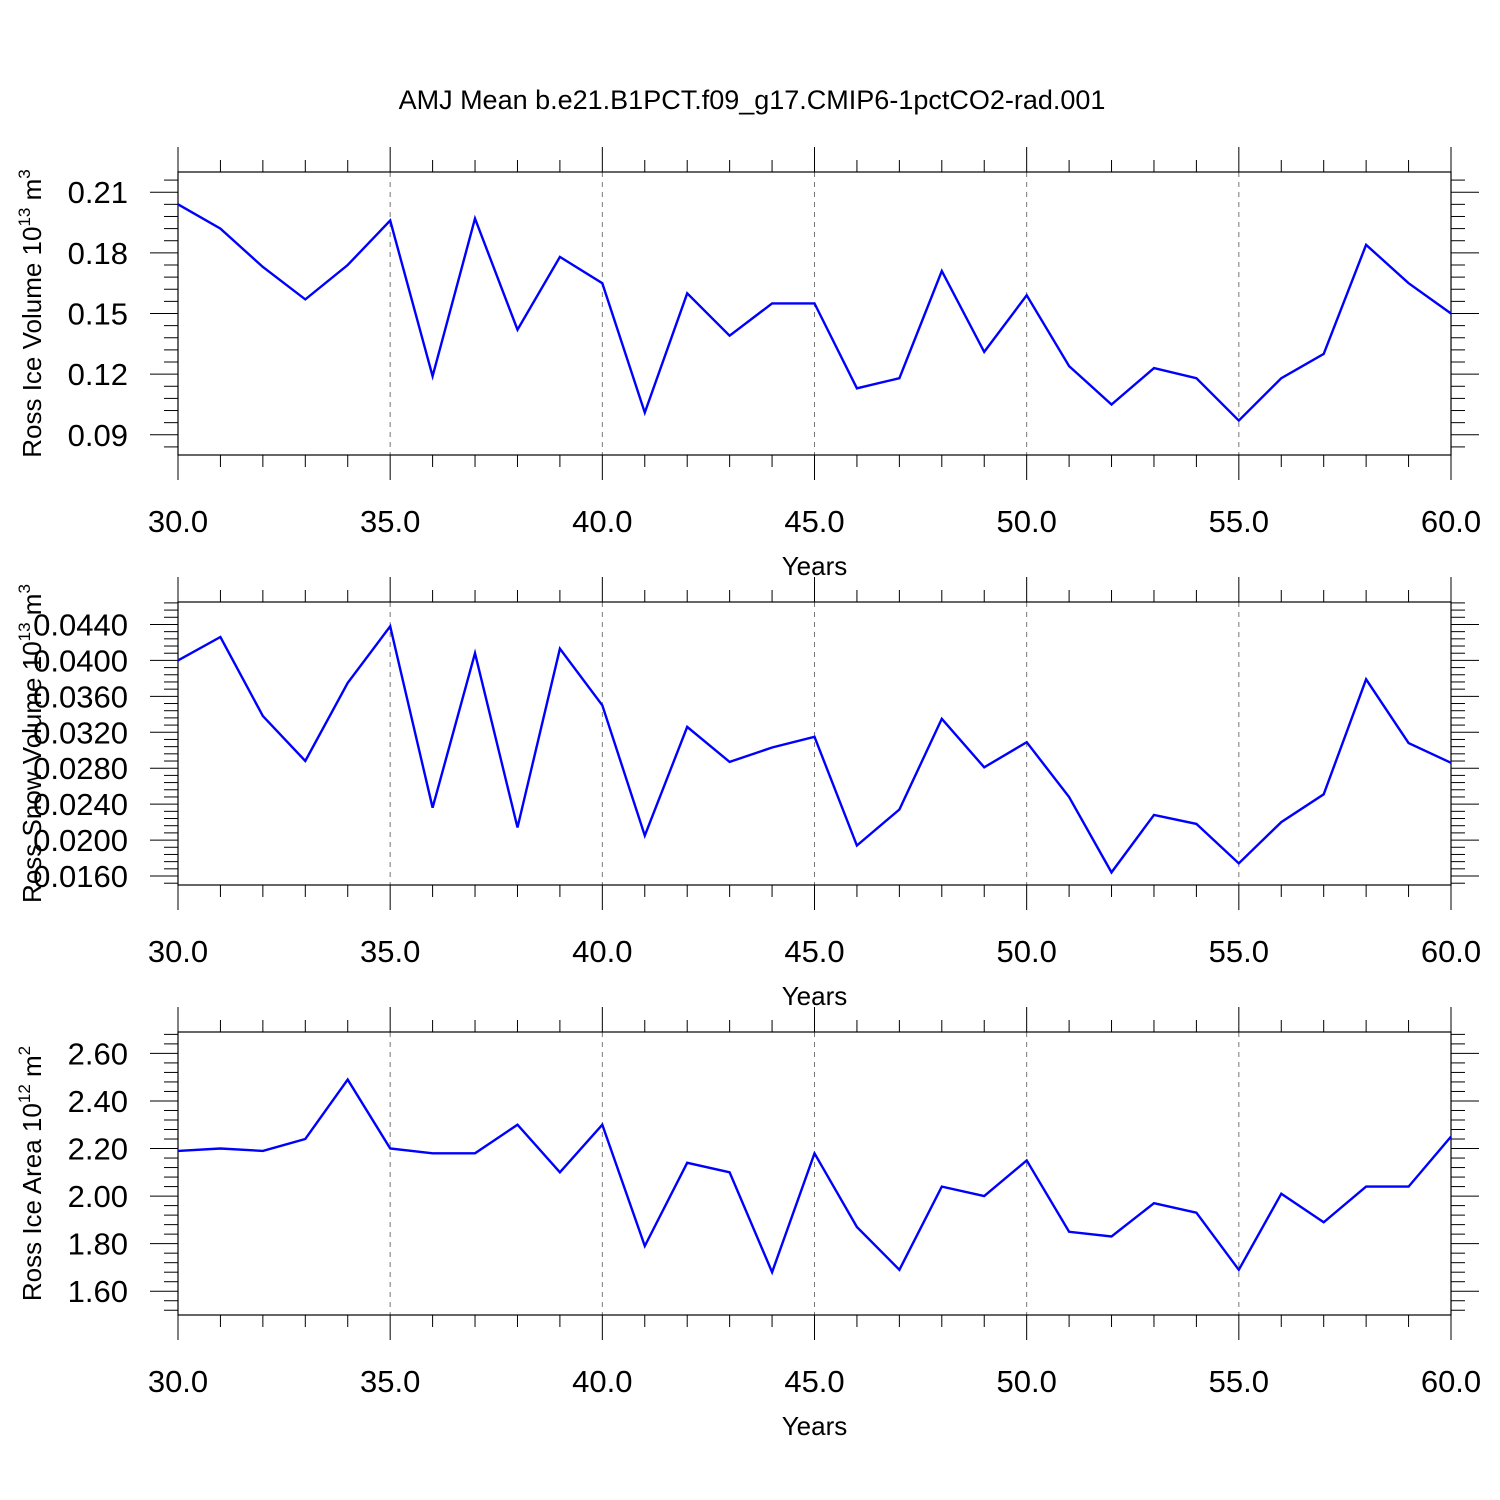 This screenshot has width=1500, height=1500. I want to click on y-axis-title-main: Ross Ice Area 10, so click(32, 1202).